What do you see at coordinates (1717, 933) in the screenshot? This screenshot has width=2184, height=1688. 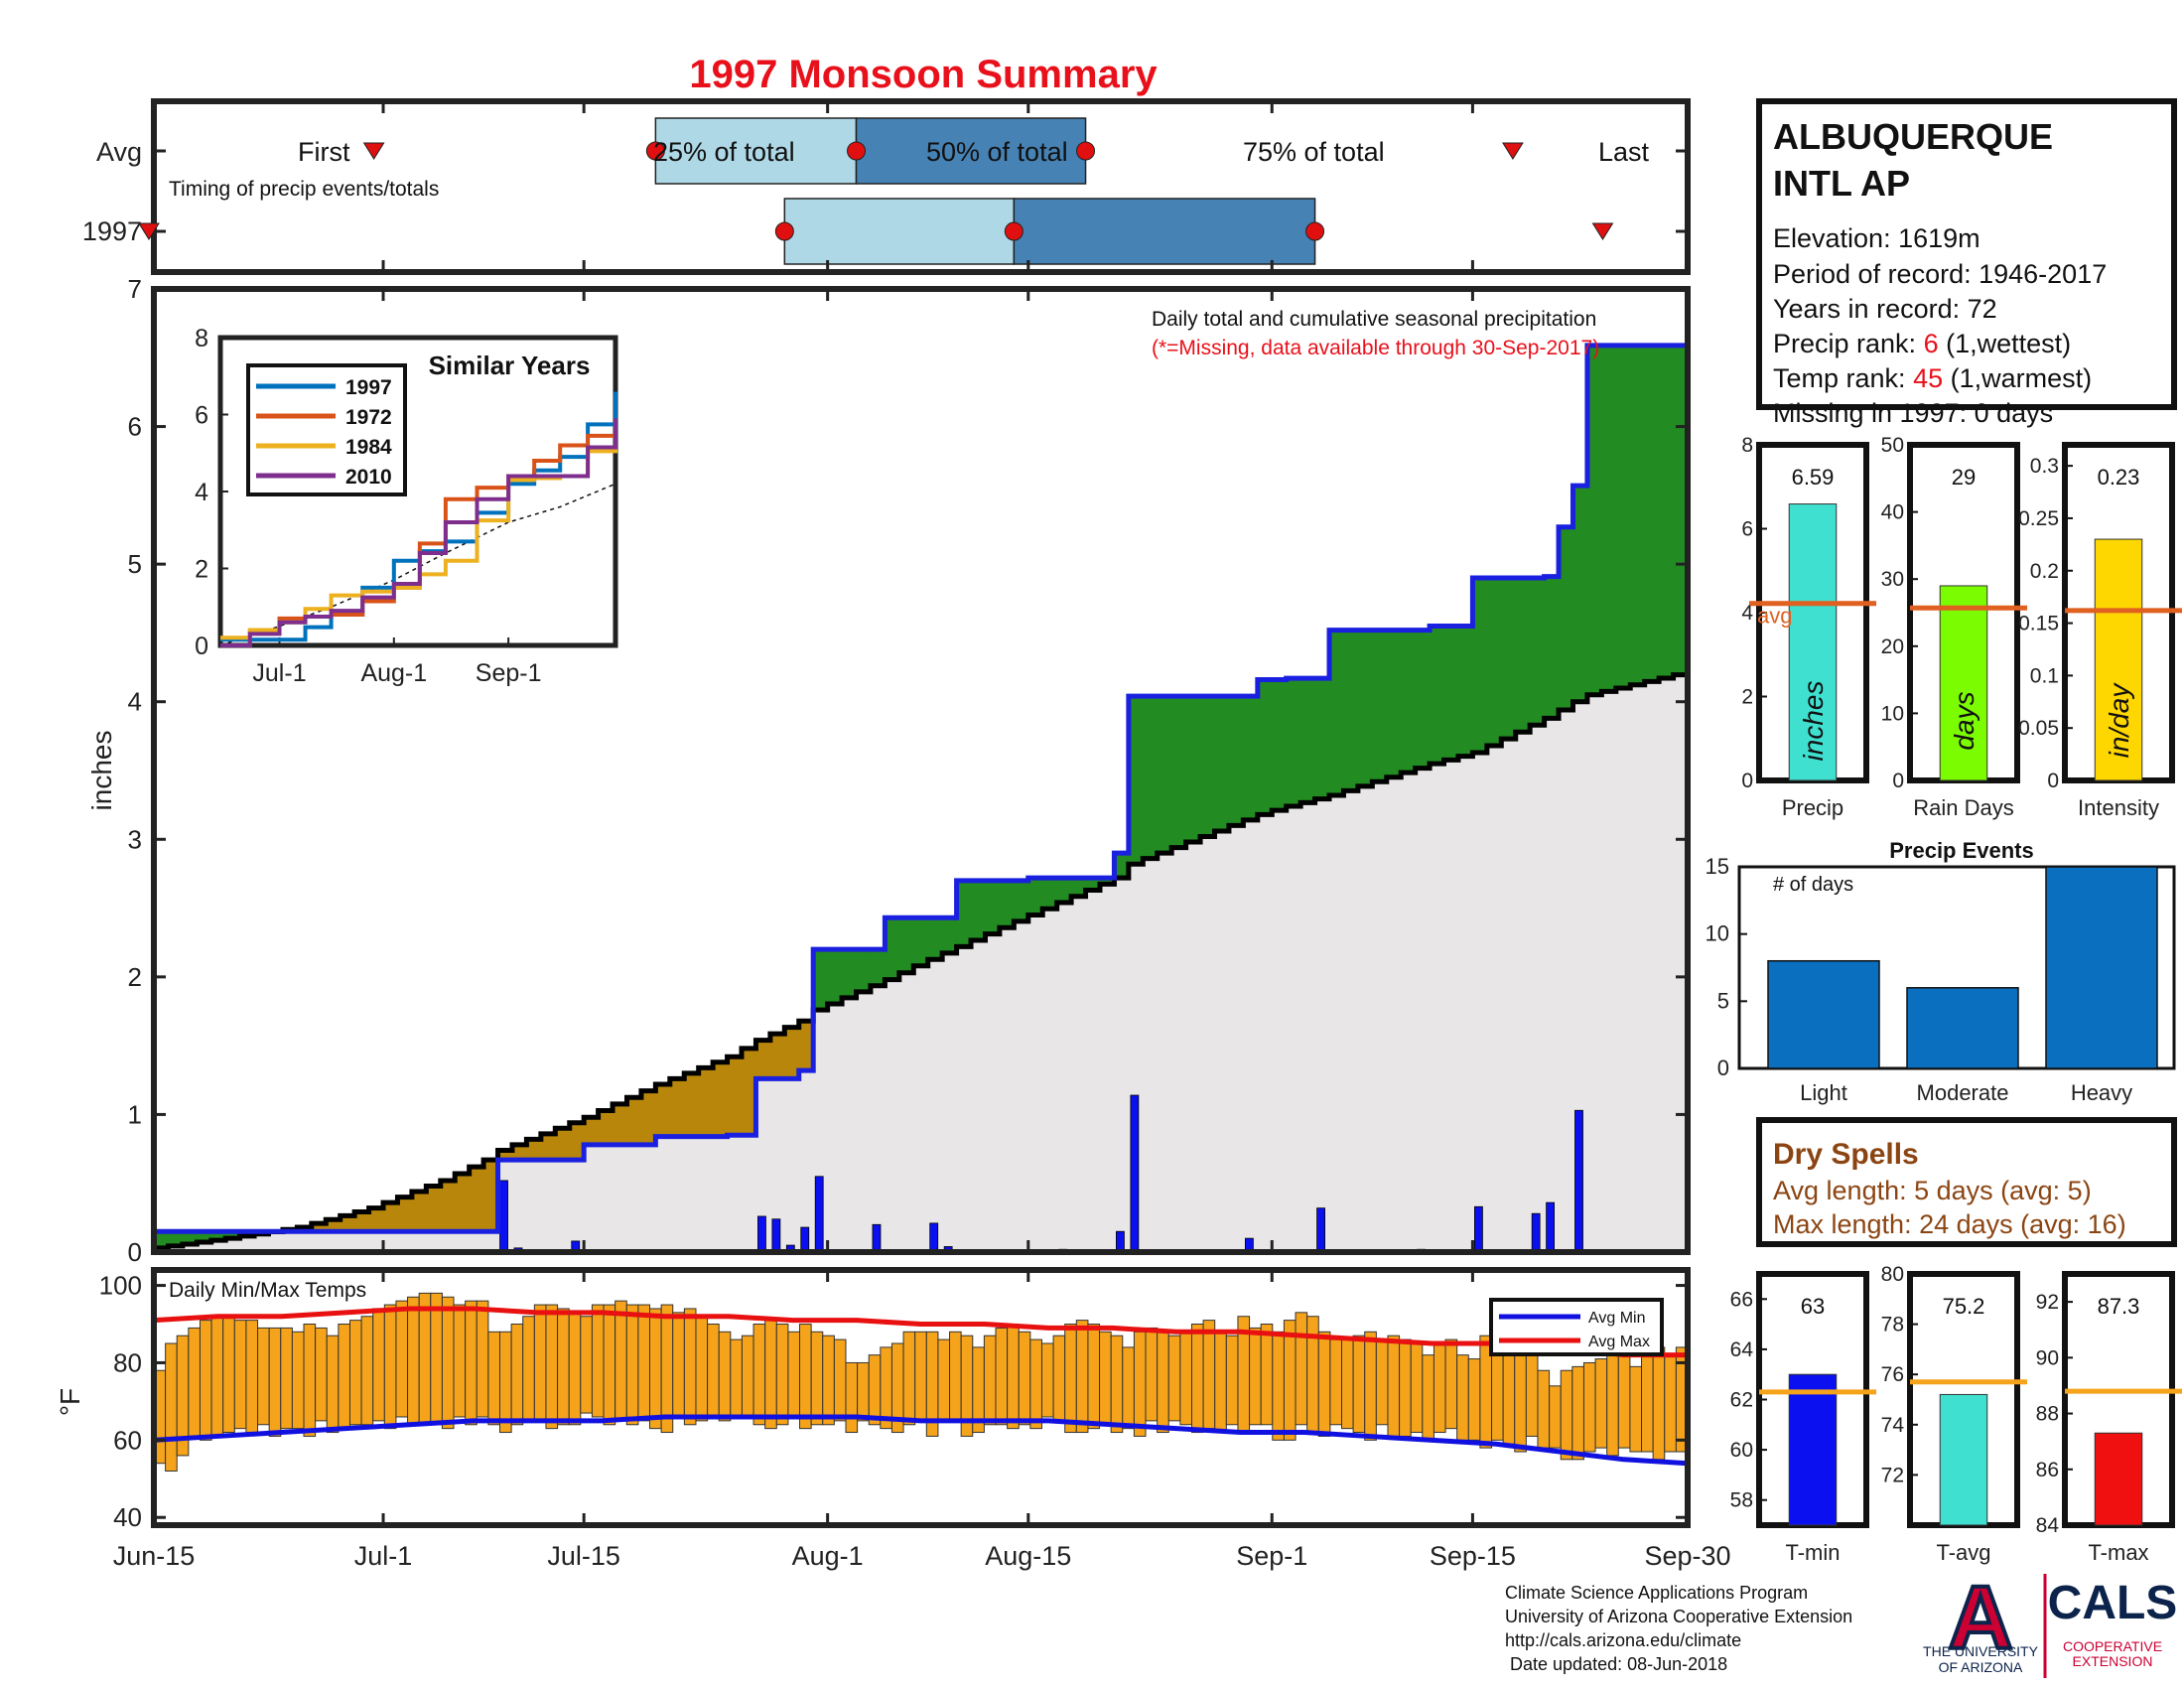 I see `events-y-tick-label: 10` at bounding box center [1717, 933].